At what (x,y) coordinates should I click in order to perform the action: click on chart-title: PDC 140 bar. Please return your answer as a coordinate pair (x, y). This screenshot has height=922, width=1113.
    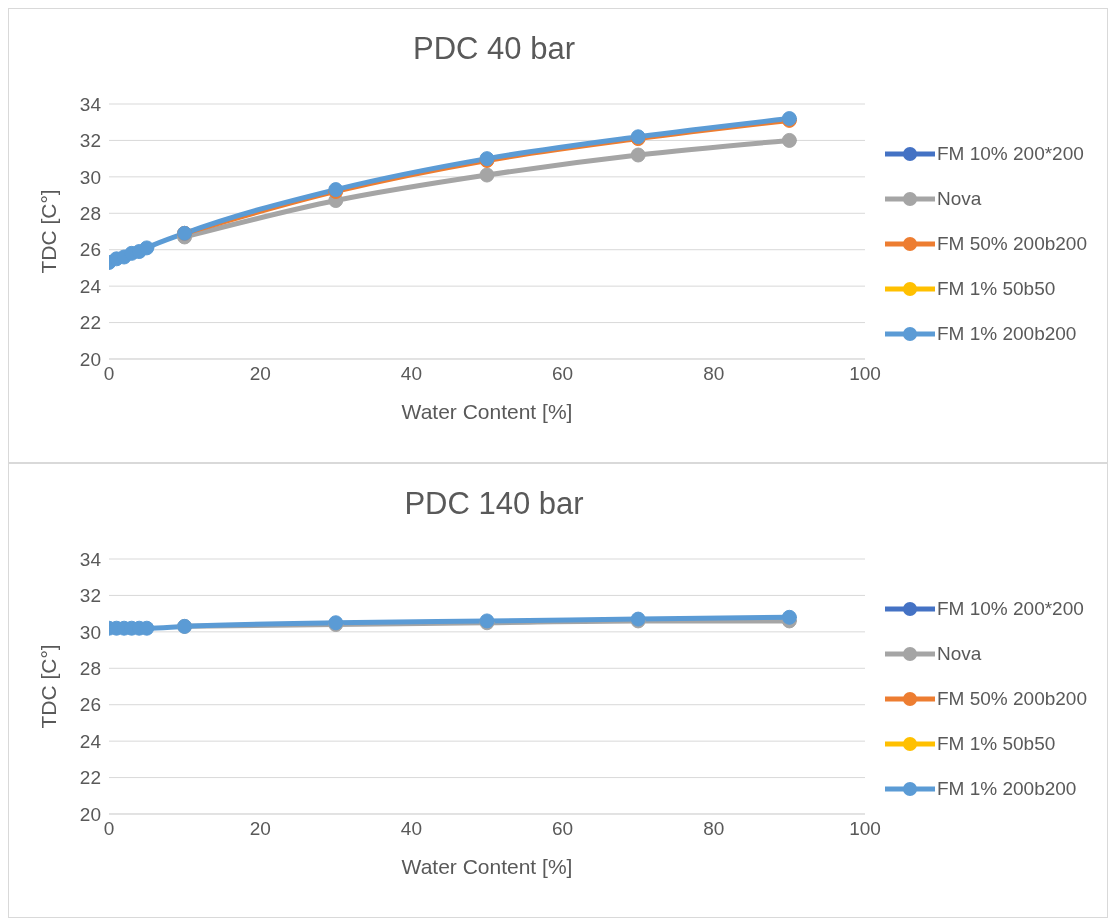
    Looking at the image, I should click on (494, 504).